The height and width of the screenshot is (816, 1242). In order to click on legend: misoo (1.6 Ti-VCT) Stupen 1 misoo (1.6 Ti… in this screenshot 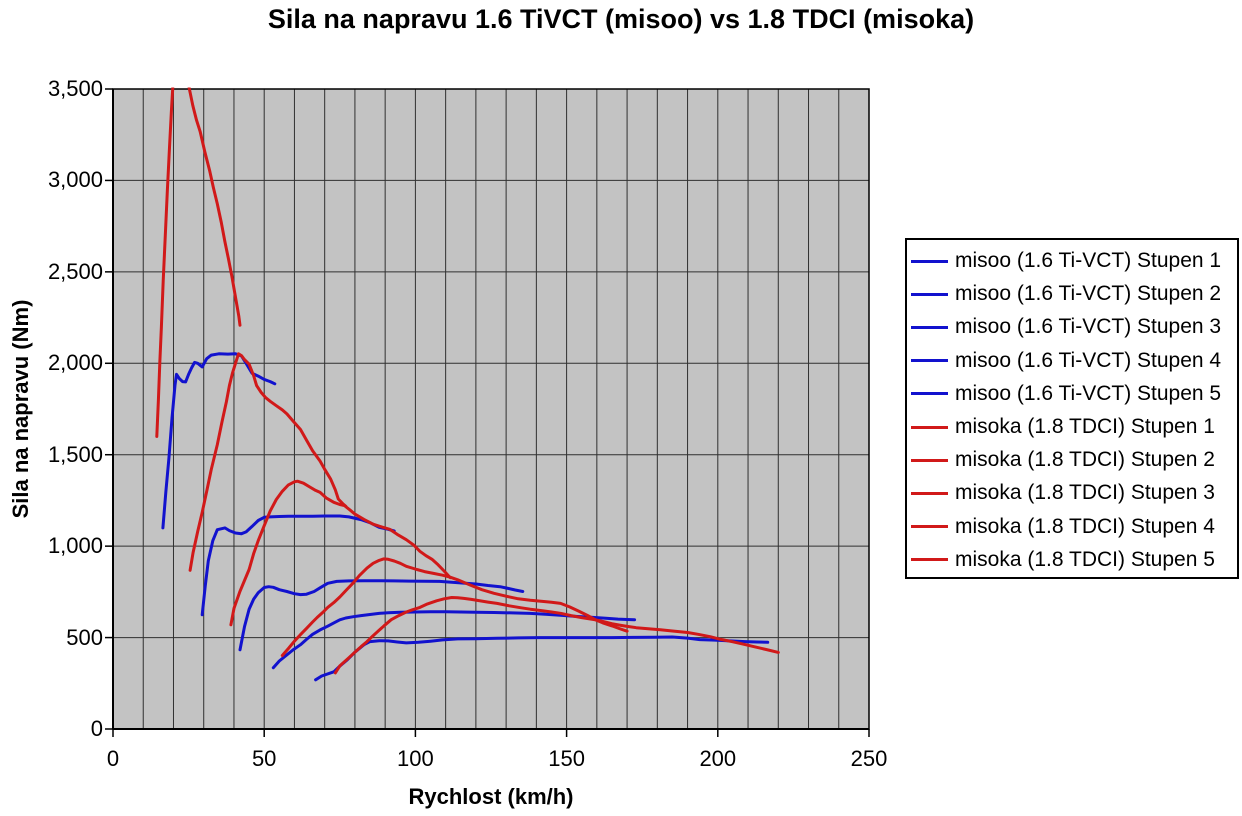, I will do `click(1072, 408)`.